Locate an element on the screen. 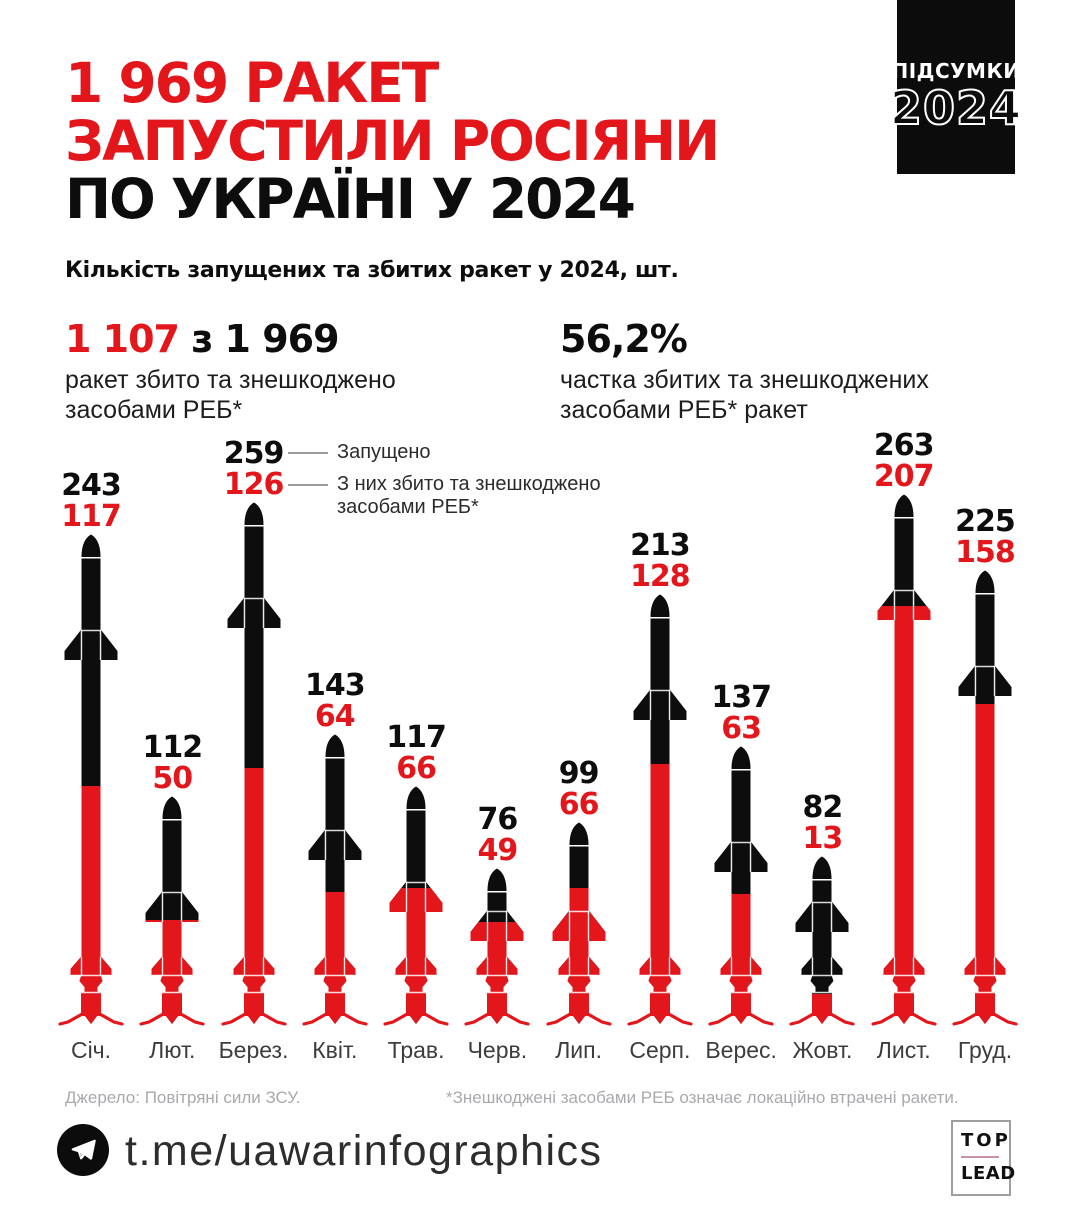 This screenshot has width=1080, height=1215. month-label: Квіт. is located at coordinates (335, 1050).